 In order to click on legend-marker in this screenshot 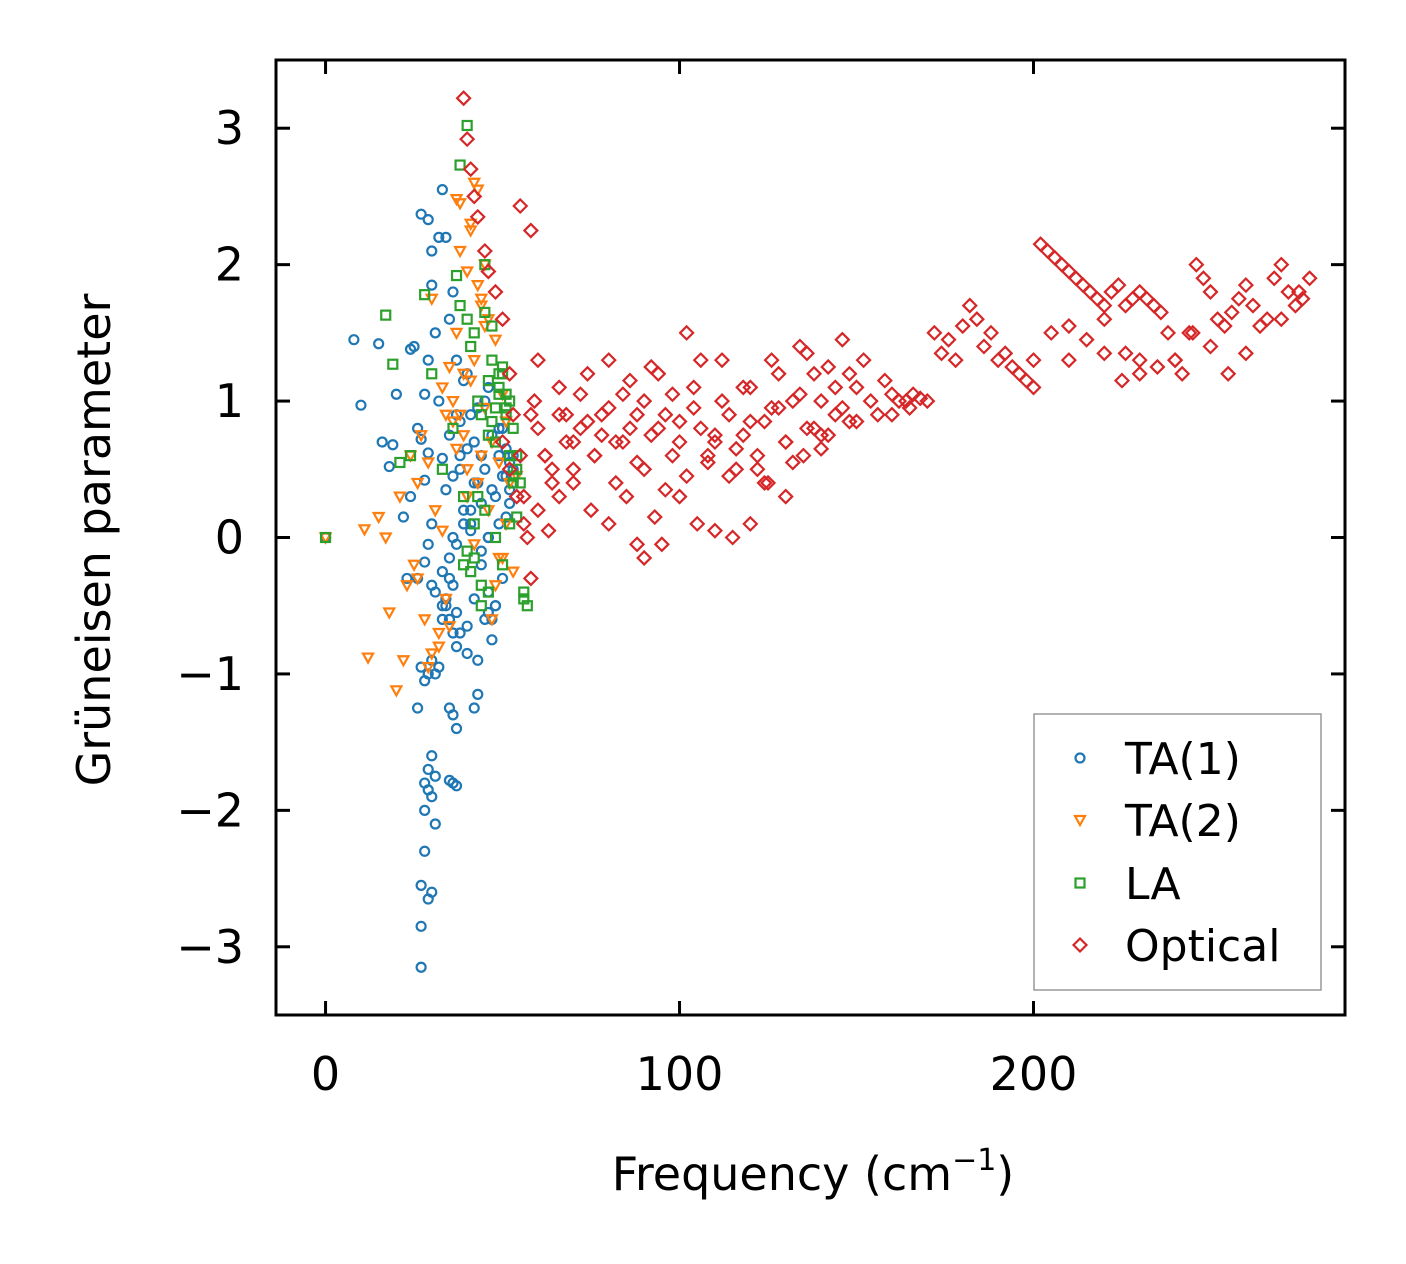, I will do `click(1080, 821)`.